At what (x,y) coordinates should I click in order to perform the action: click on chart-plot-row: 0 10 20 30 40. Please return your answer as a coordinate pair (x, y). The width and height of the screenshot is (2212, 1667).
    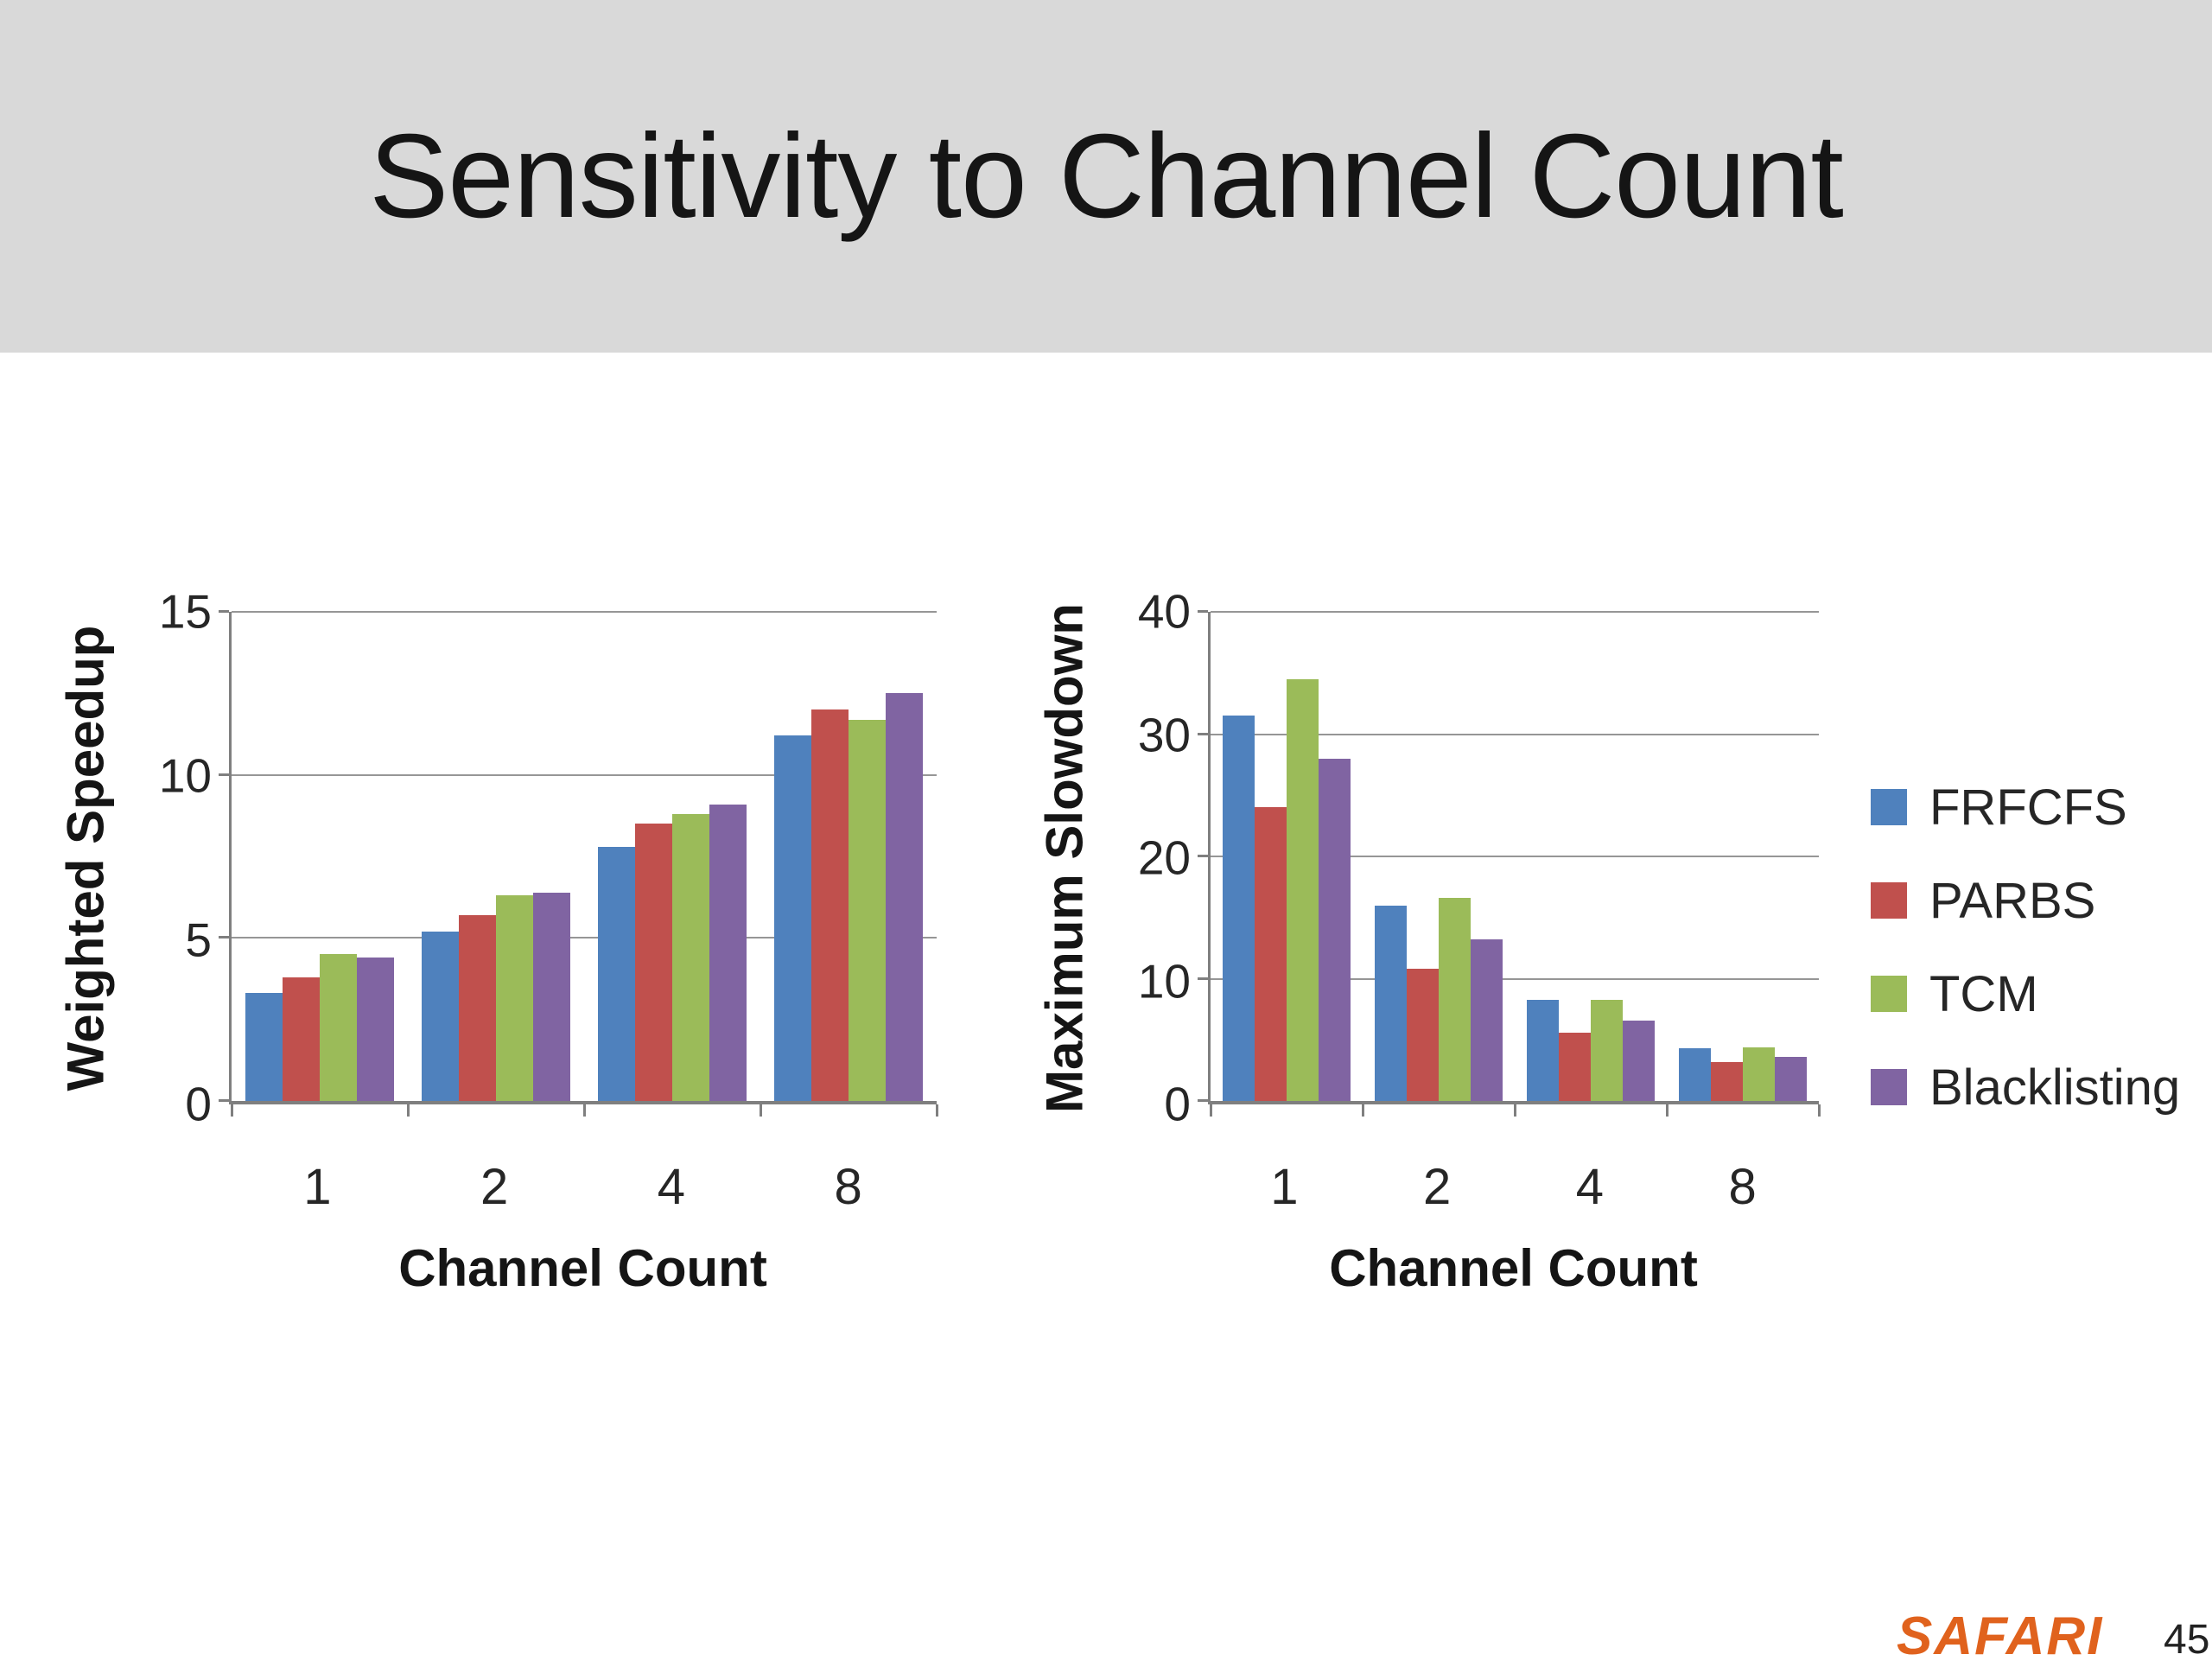
    Looking at the image, I should click on (1462, 858).